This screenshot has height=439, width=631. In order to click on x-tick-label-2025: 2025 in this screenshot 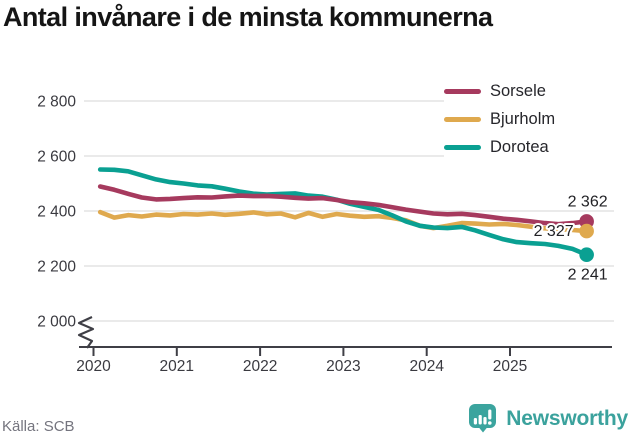, I will do `click(510, 366)`.